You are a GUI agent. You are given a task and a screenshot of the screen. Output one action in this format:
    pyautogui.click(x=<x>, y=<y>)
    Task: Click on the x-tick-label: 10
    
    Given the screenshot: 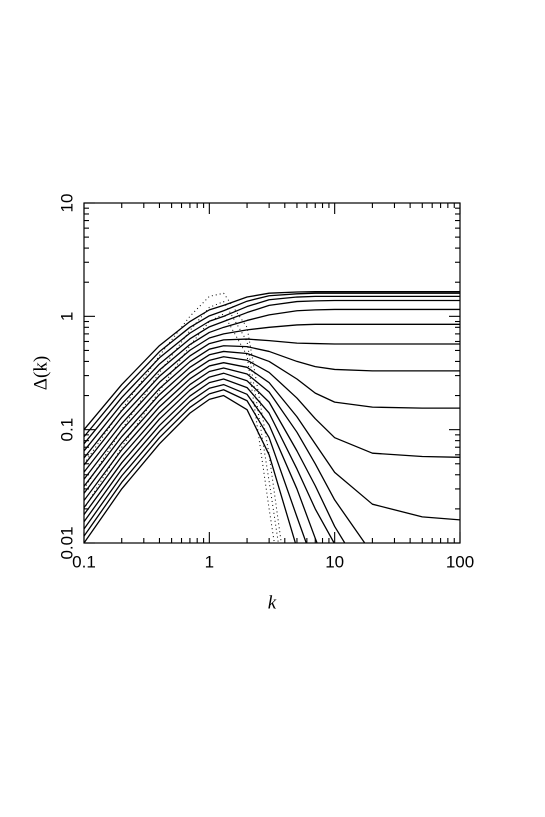 What is the action you would take?
    pyautogui.click(x=334, y=561)
    